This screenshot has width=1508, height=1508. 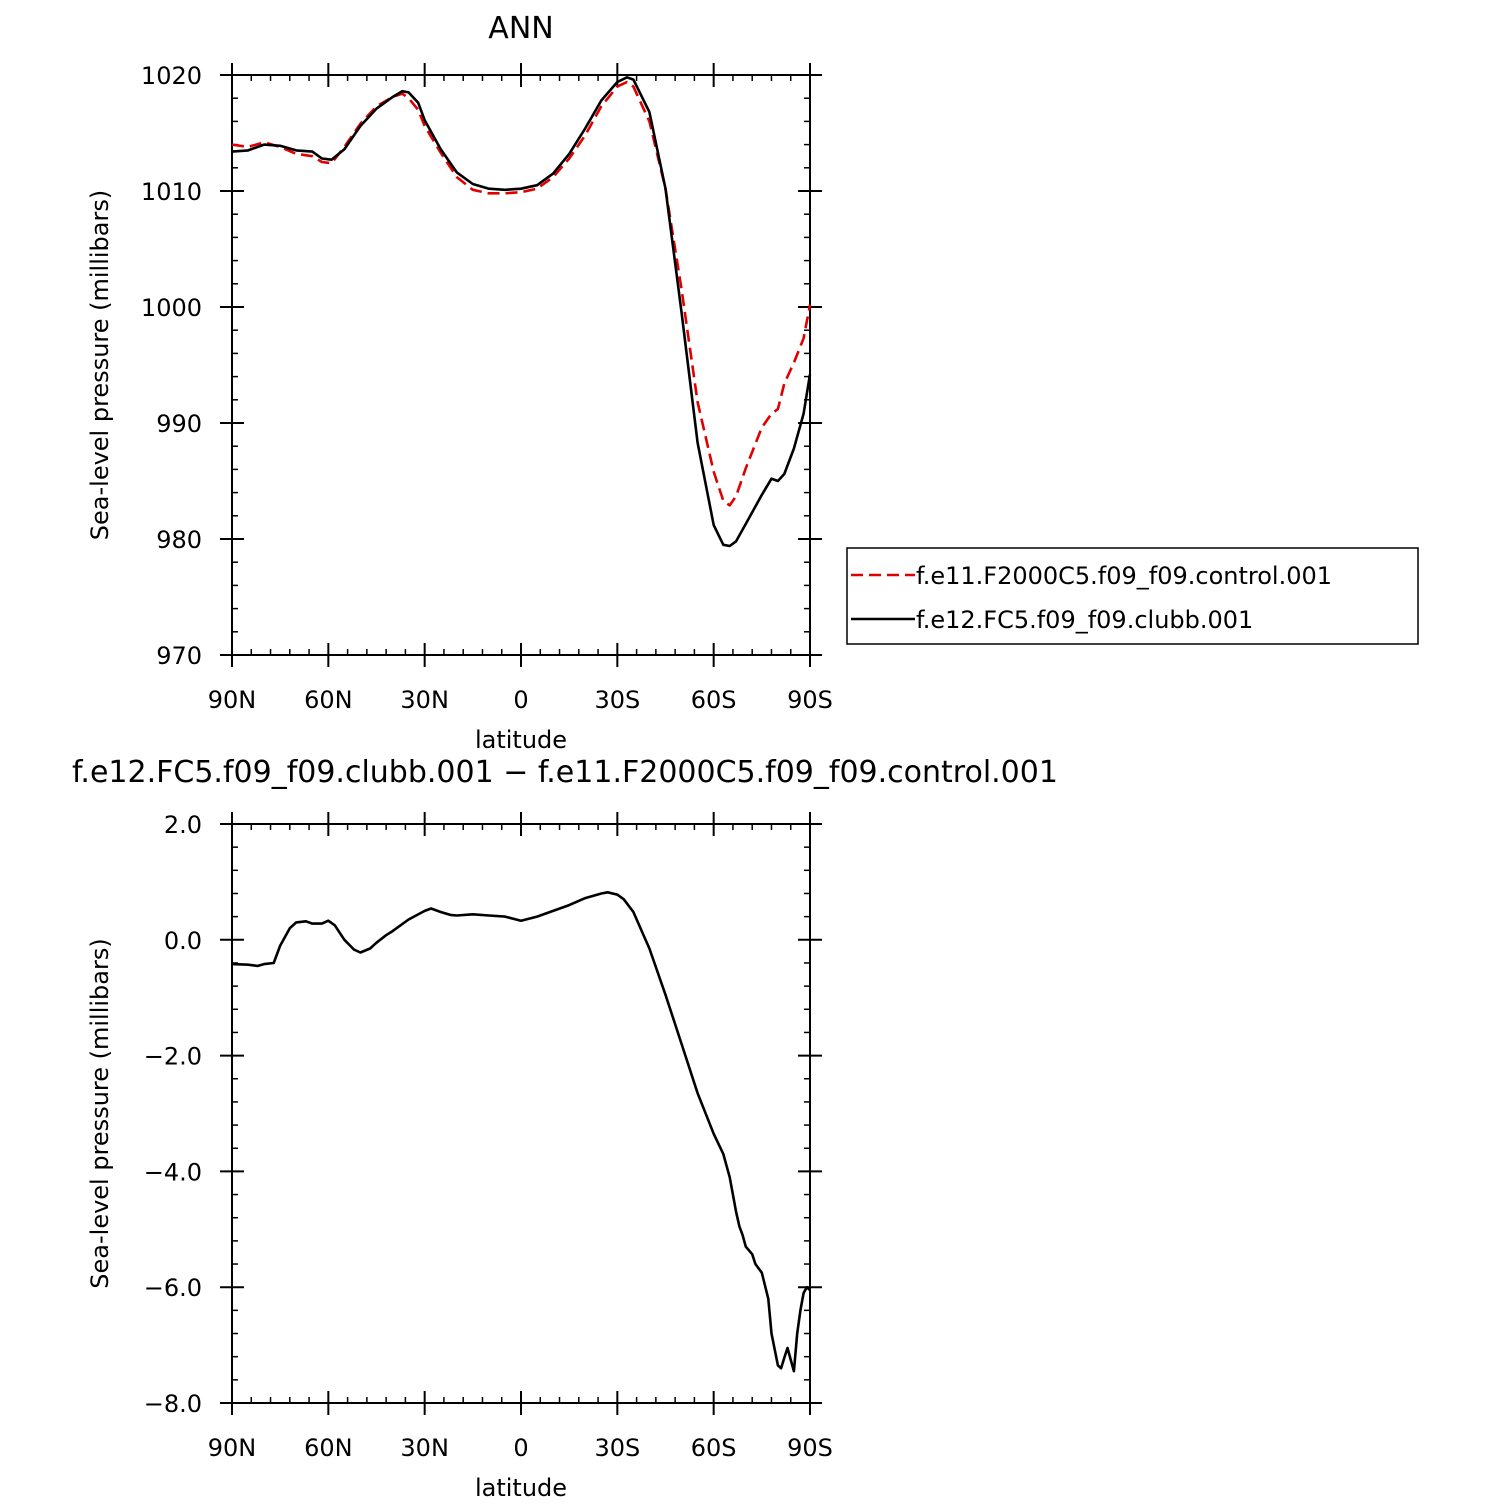 What do you see at coordinates (1124, 576) in the screenshot?
I see `legend-label: f.e11.F2000C5.f09_f09.control.001` at bounding box center [1124, 576].